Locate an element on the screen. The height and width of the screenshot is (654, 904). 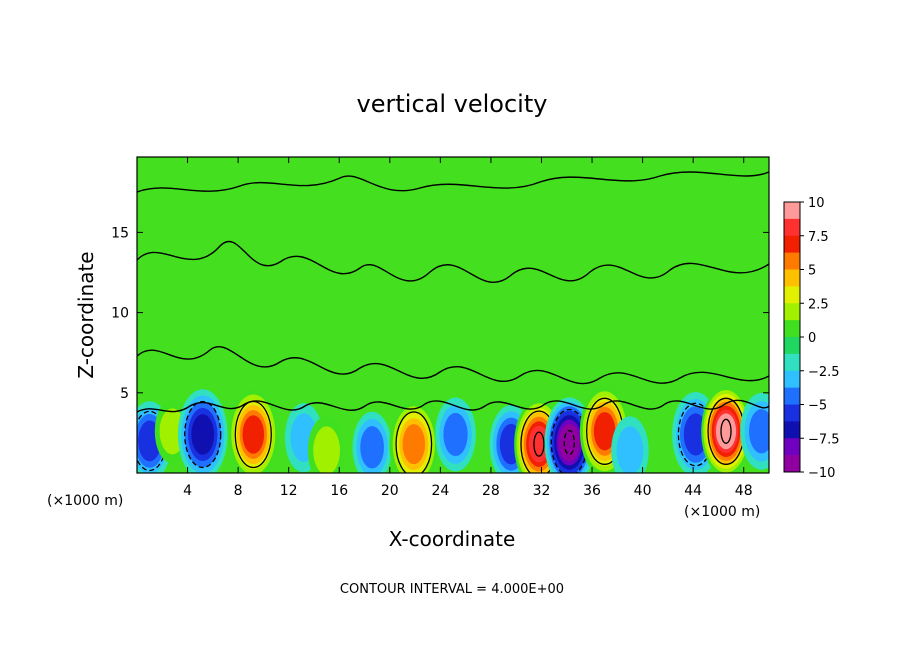
colorbar: 10 7.5 5 2.5 0 −2.5 −5 −7.5 −10 is located at coordinates (811, 338).